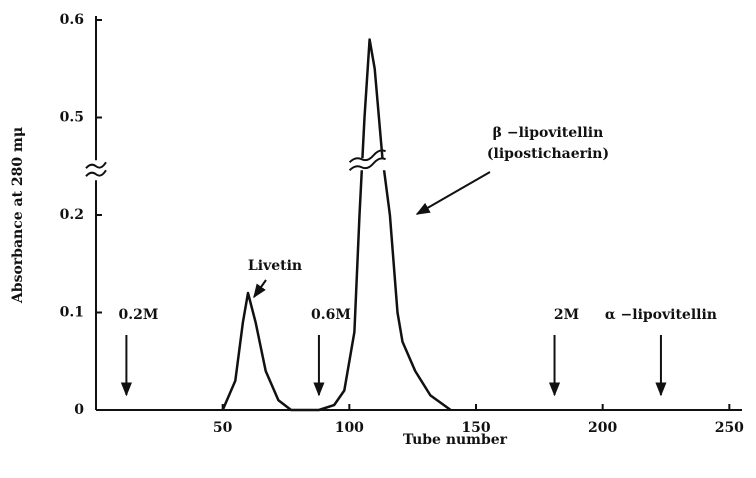 The width and height of the screenshot is (756, 478). What do you see at coordinates (18, 215) in the screenshot?
I see `y-axis-label: Absorbance at 280 mμ` at bounding box center [18, 215].